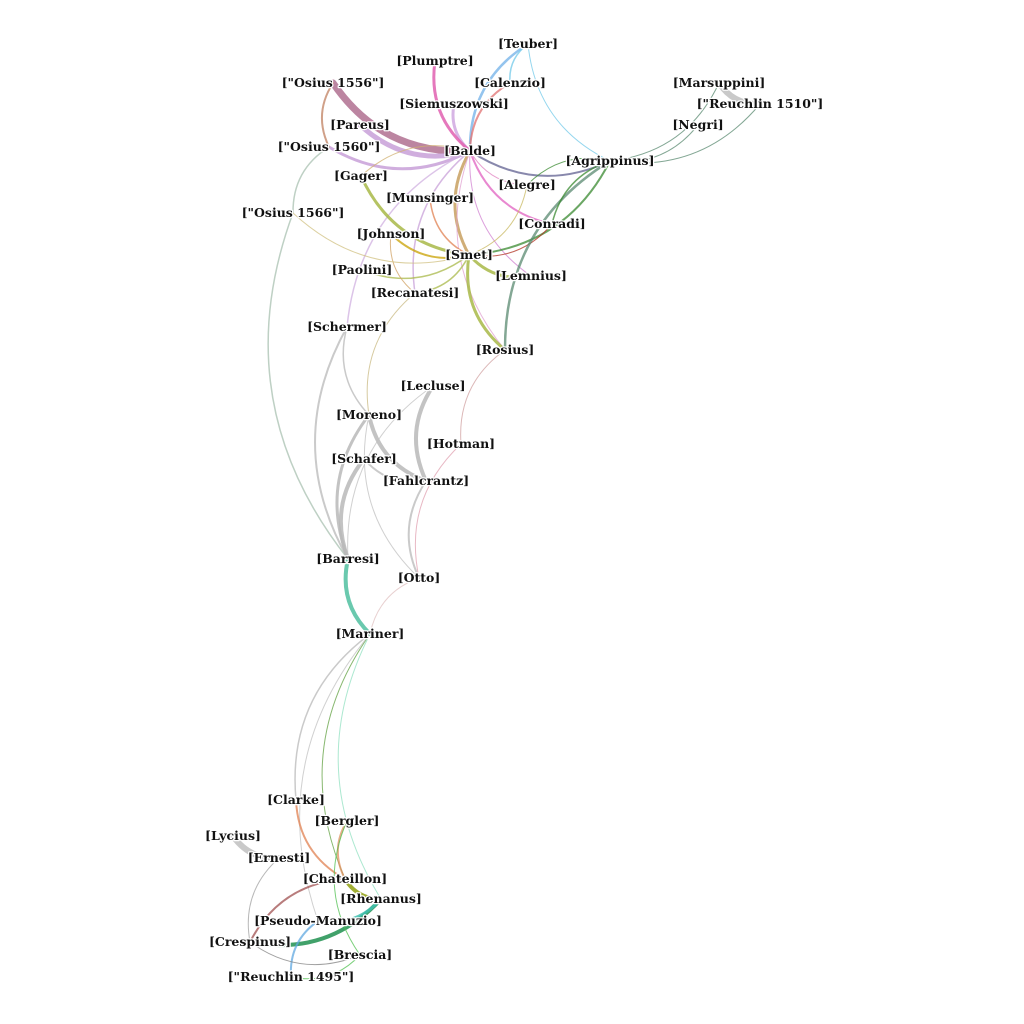 The width and height of the screenshot is (1024, 1024). What do you see at coordinates (415, 140) in the screenshot?
I see `edge-pareus-balde` at bounding box center [415, 140].